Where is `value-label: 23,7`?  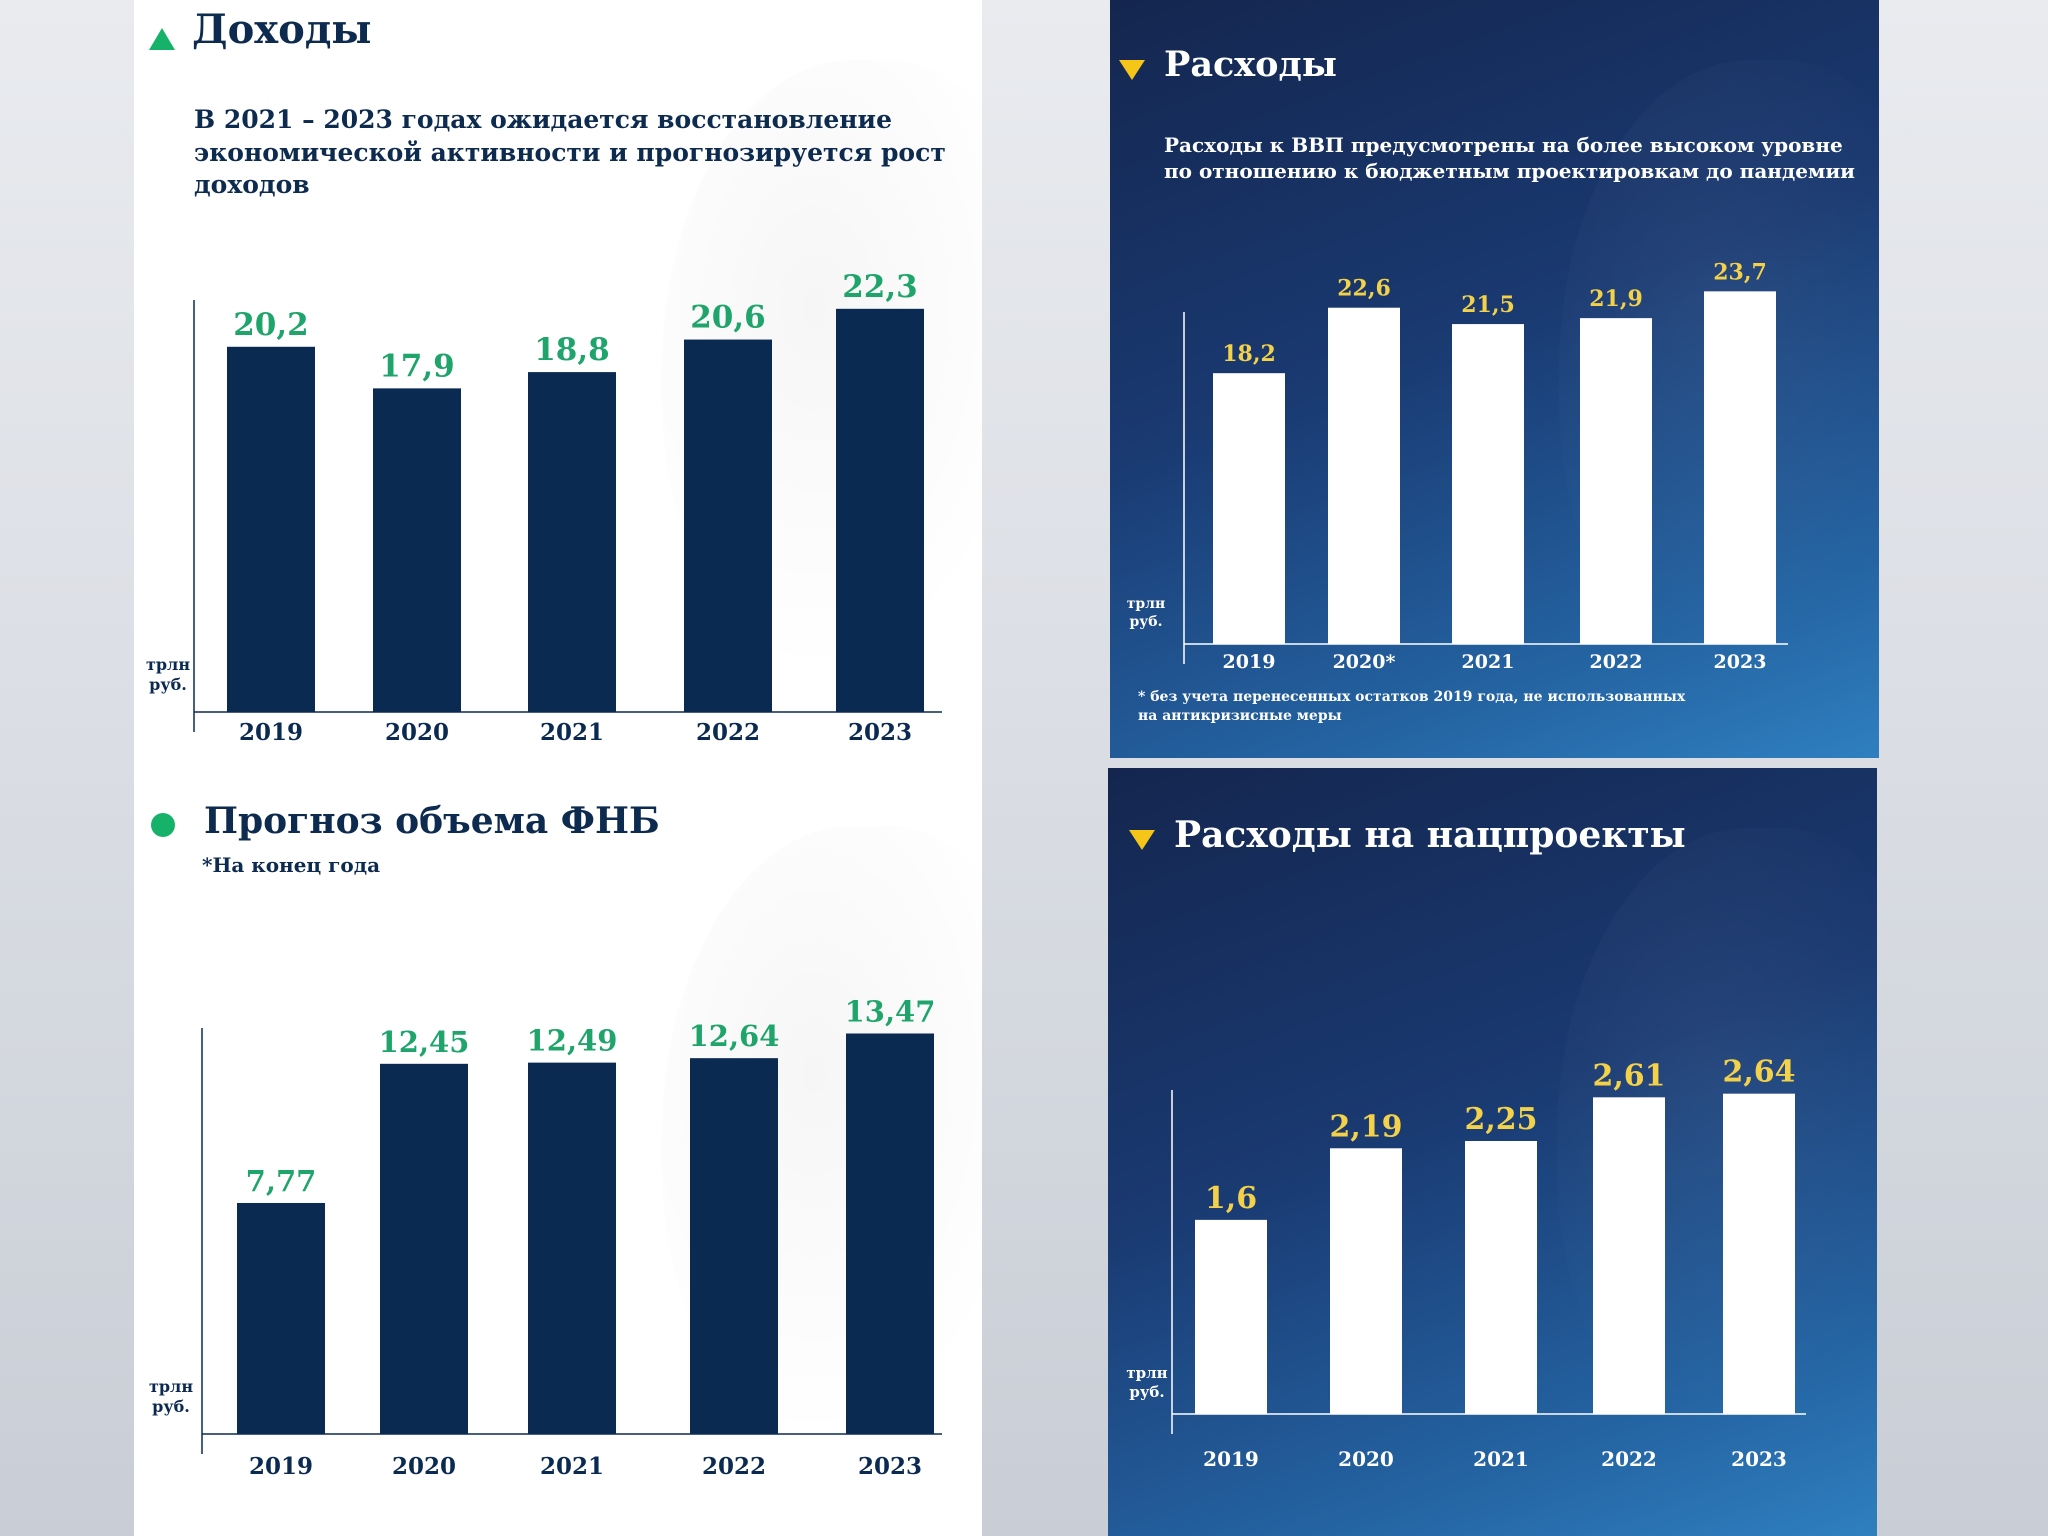 value-label: 23,7 is located at coordinates (1740, 272).